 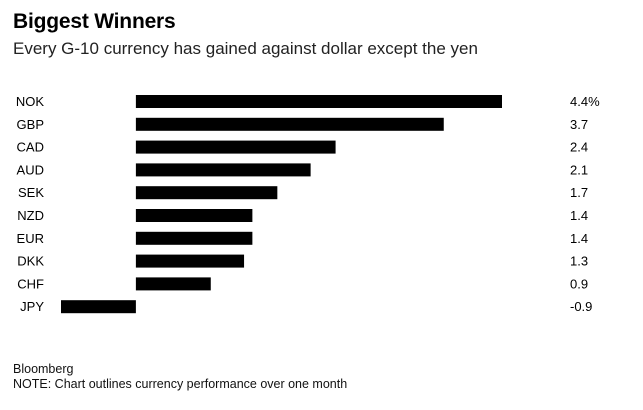 I want to click on value-label-sek: 1.7, so click(x=579, y=192).